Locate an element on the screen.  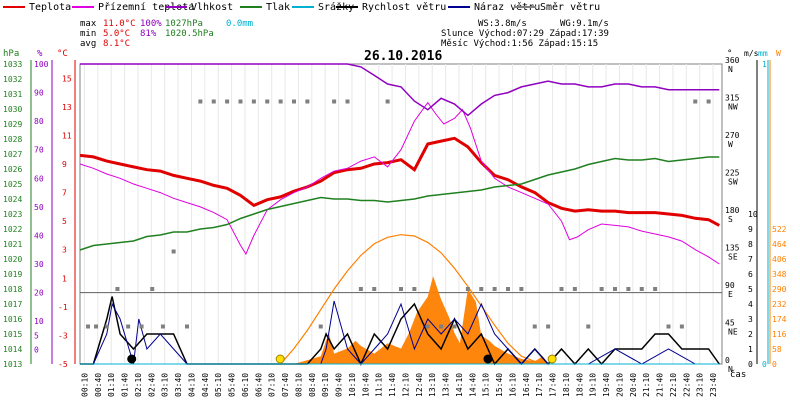
x-tick-label: 12:10 is located at coordinates (405, 385).